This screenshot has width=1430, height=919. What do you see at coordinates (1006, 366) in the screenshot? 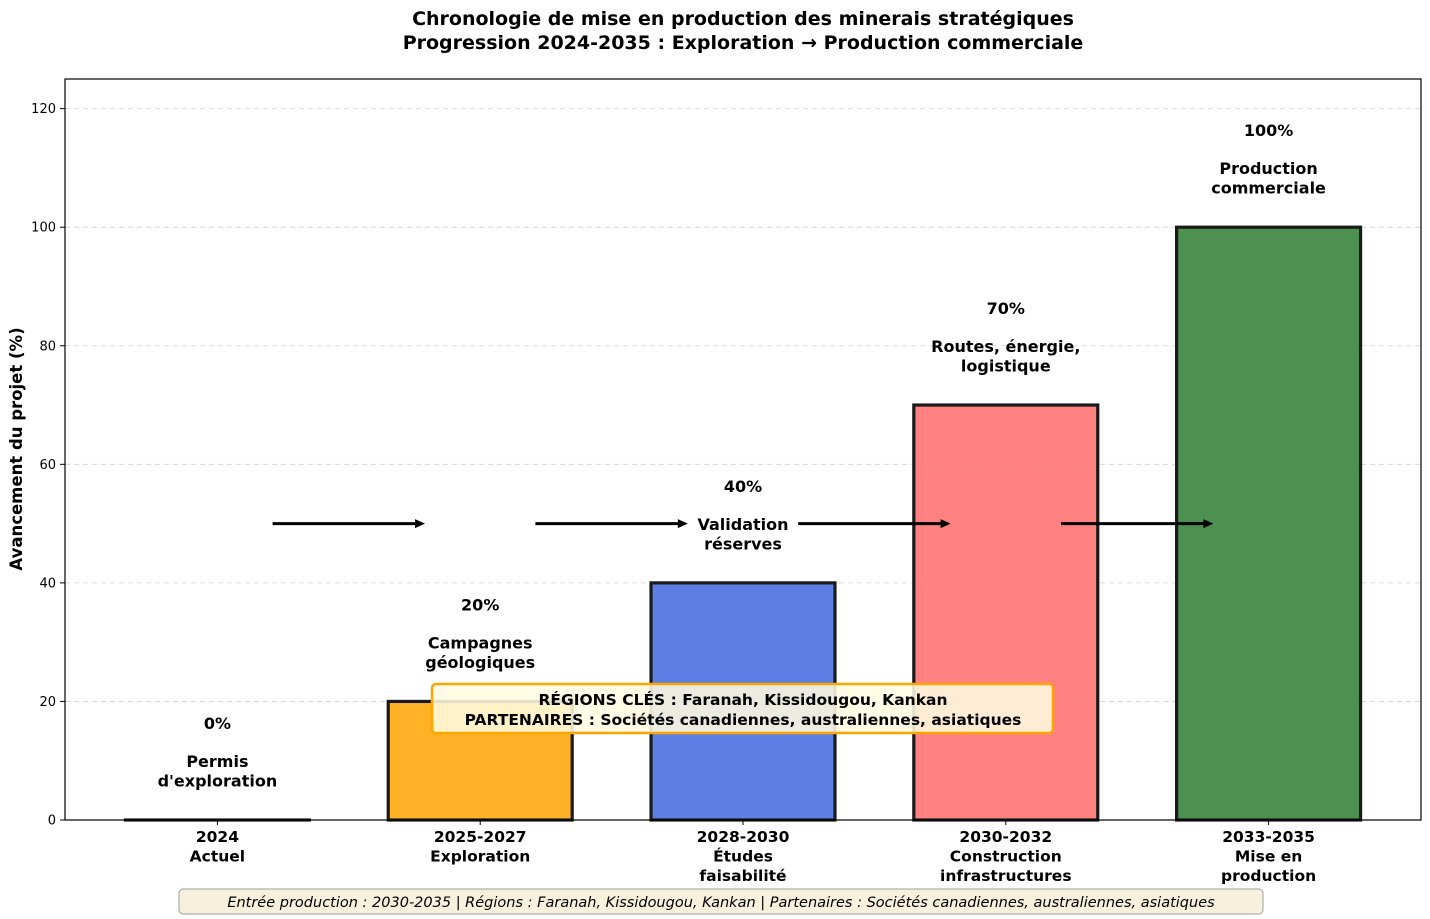
I see `bar-description: logistique` at bounding box center [1006, 366].